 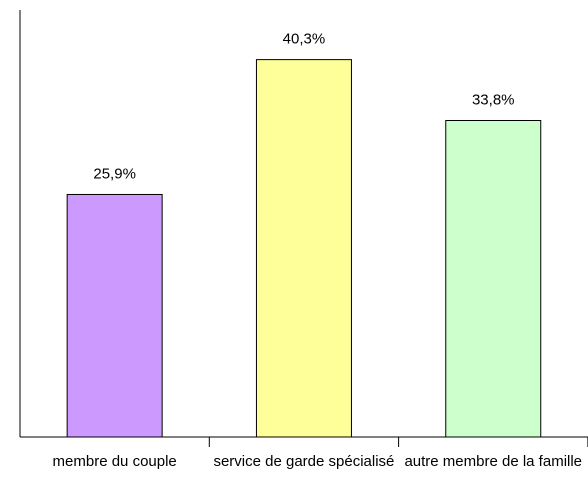 What do you see at coordinates (304, 39) in the screenshot?
I see `value-label: 40,3%` at bounding box center [304, 39].